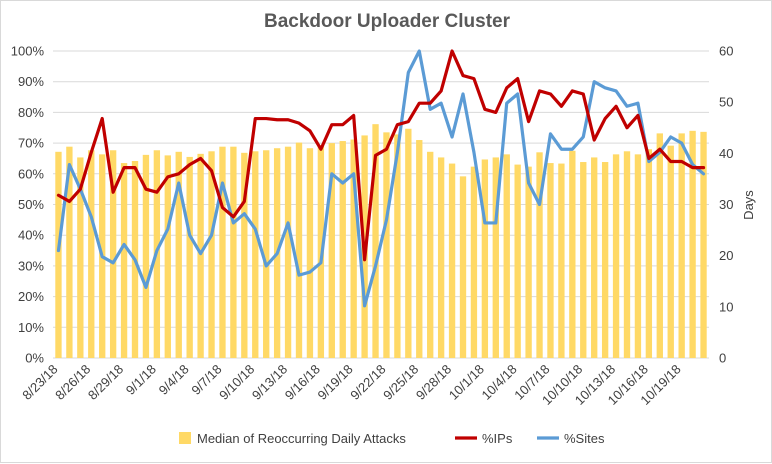  What do you see at coordinates (499, 382) in the screenshot?
I see `x-tick-label: 10/4/18` at bounding box center [499, 382].